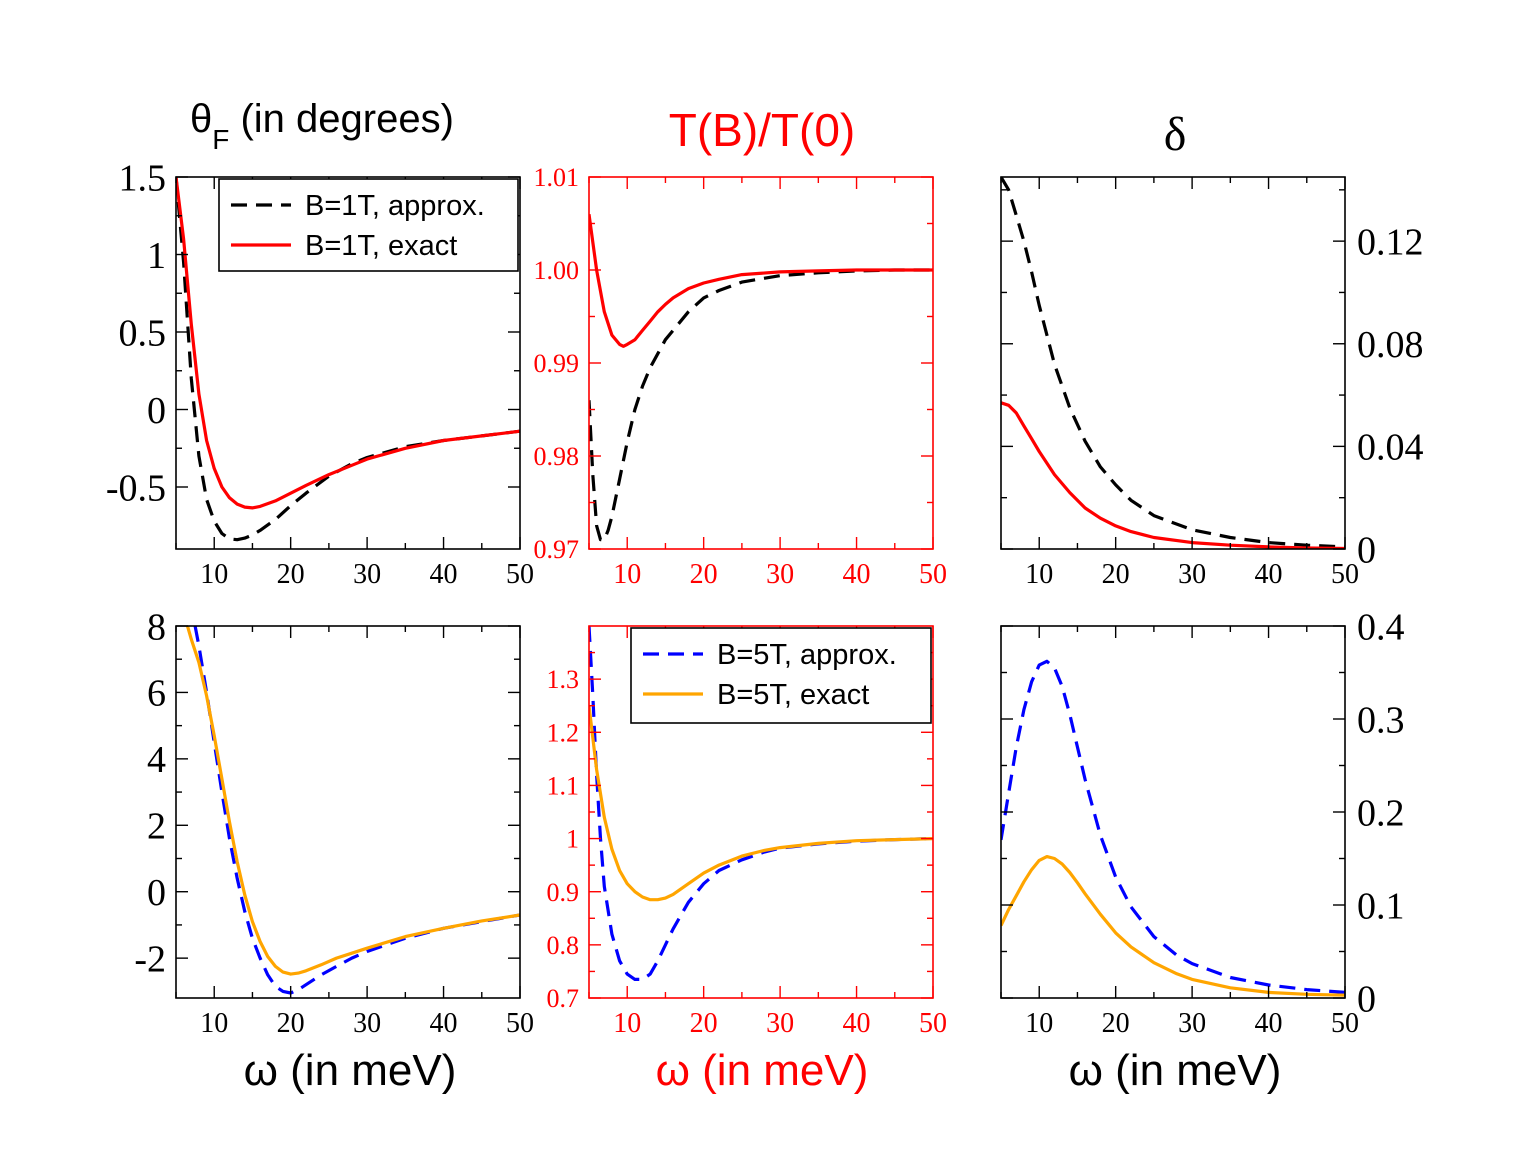  I want to click on series-p11-exact-line, so click(348, 343).